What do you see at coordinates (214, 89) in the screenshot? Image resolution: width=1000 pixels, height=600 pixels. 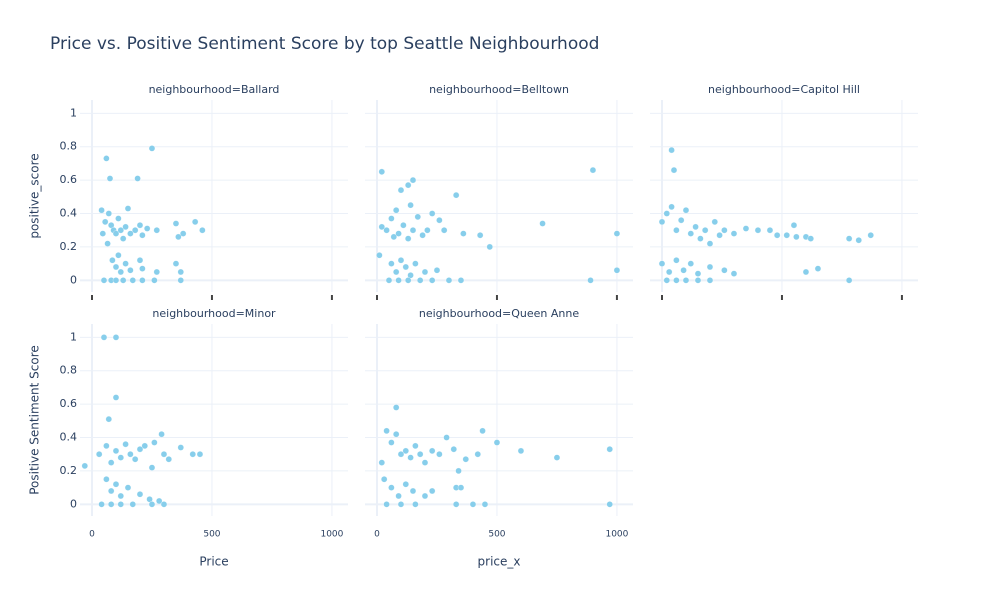 I see `panel-title: neighbourhood=Ballard` at bounding box center [214, 89].